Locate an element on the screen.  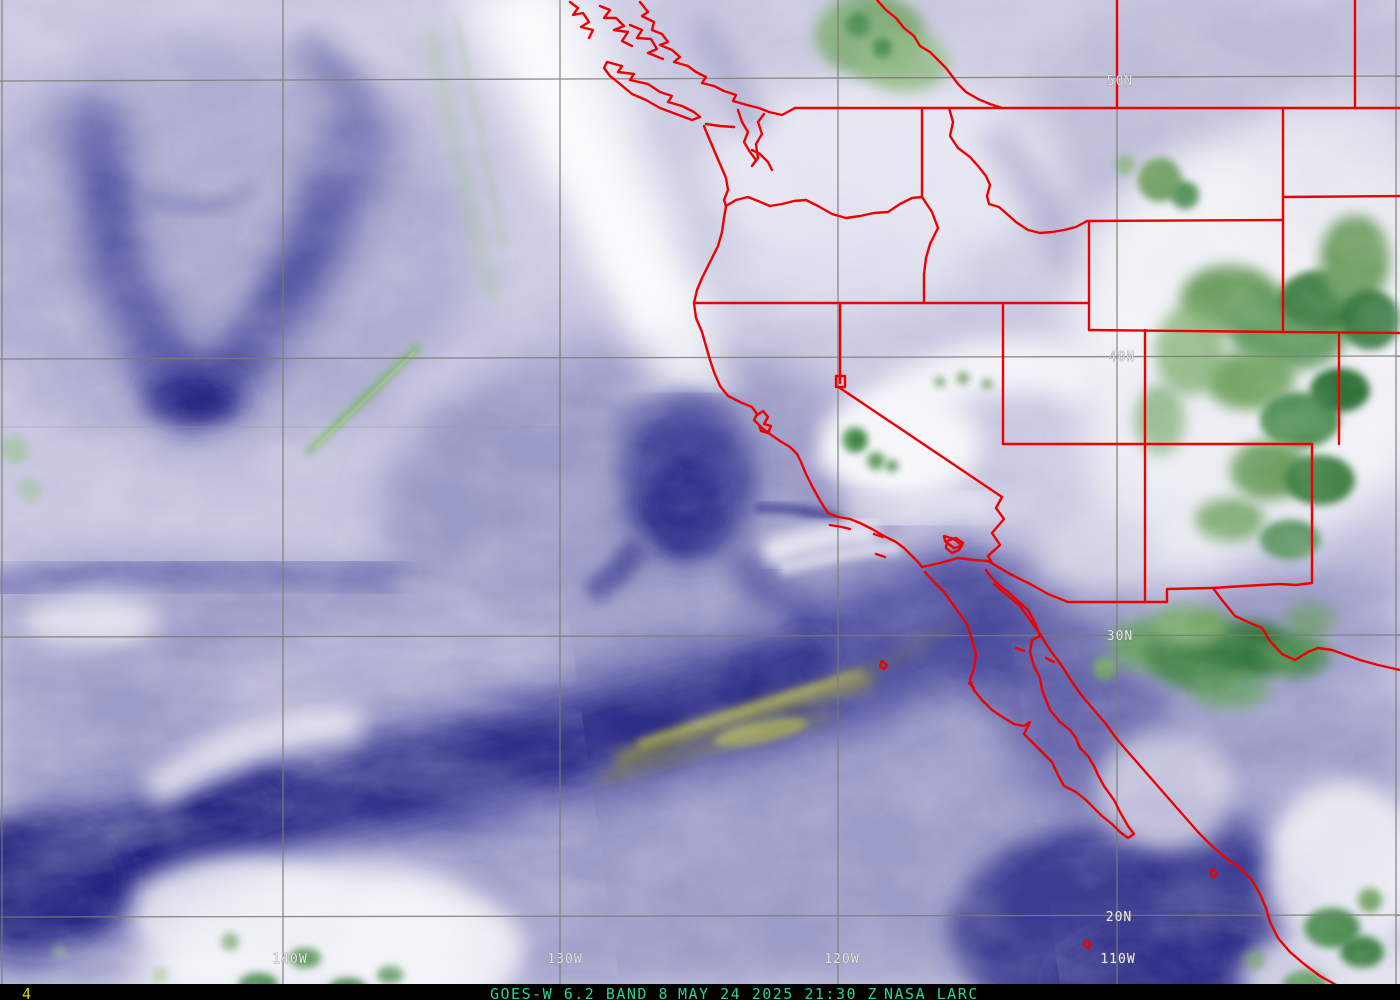
coastline-sf-bay is located at coordinates (764, 422).